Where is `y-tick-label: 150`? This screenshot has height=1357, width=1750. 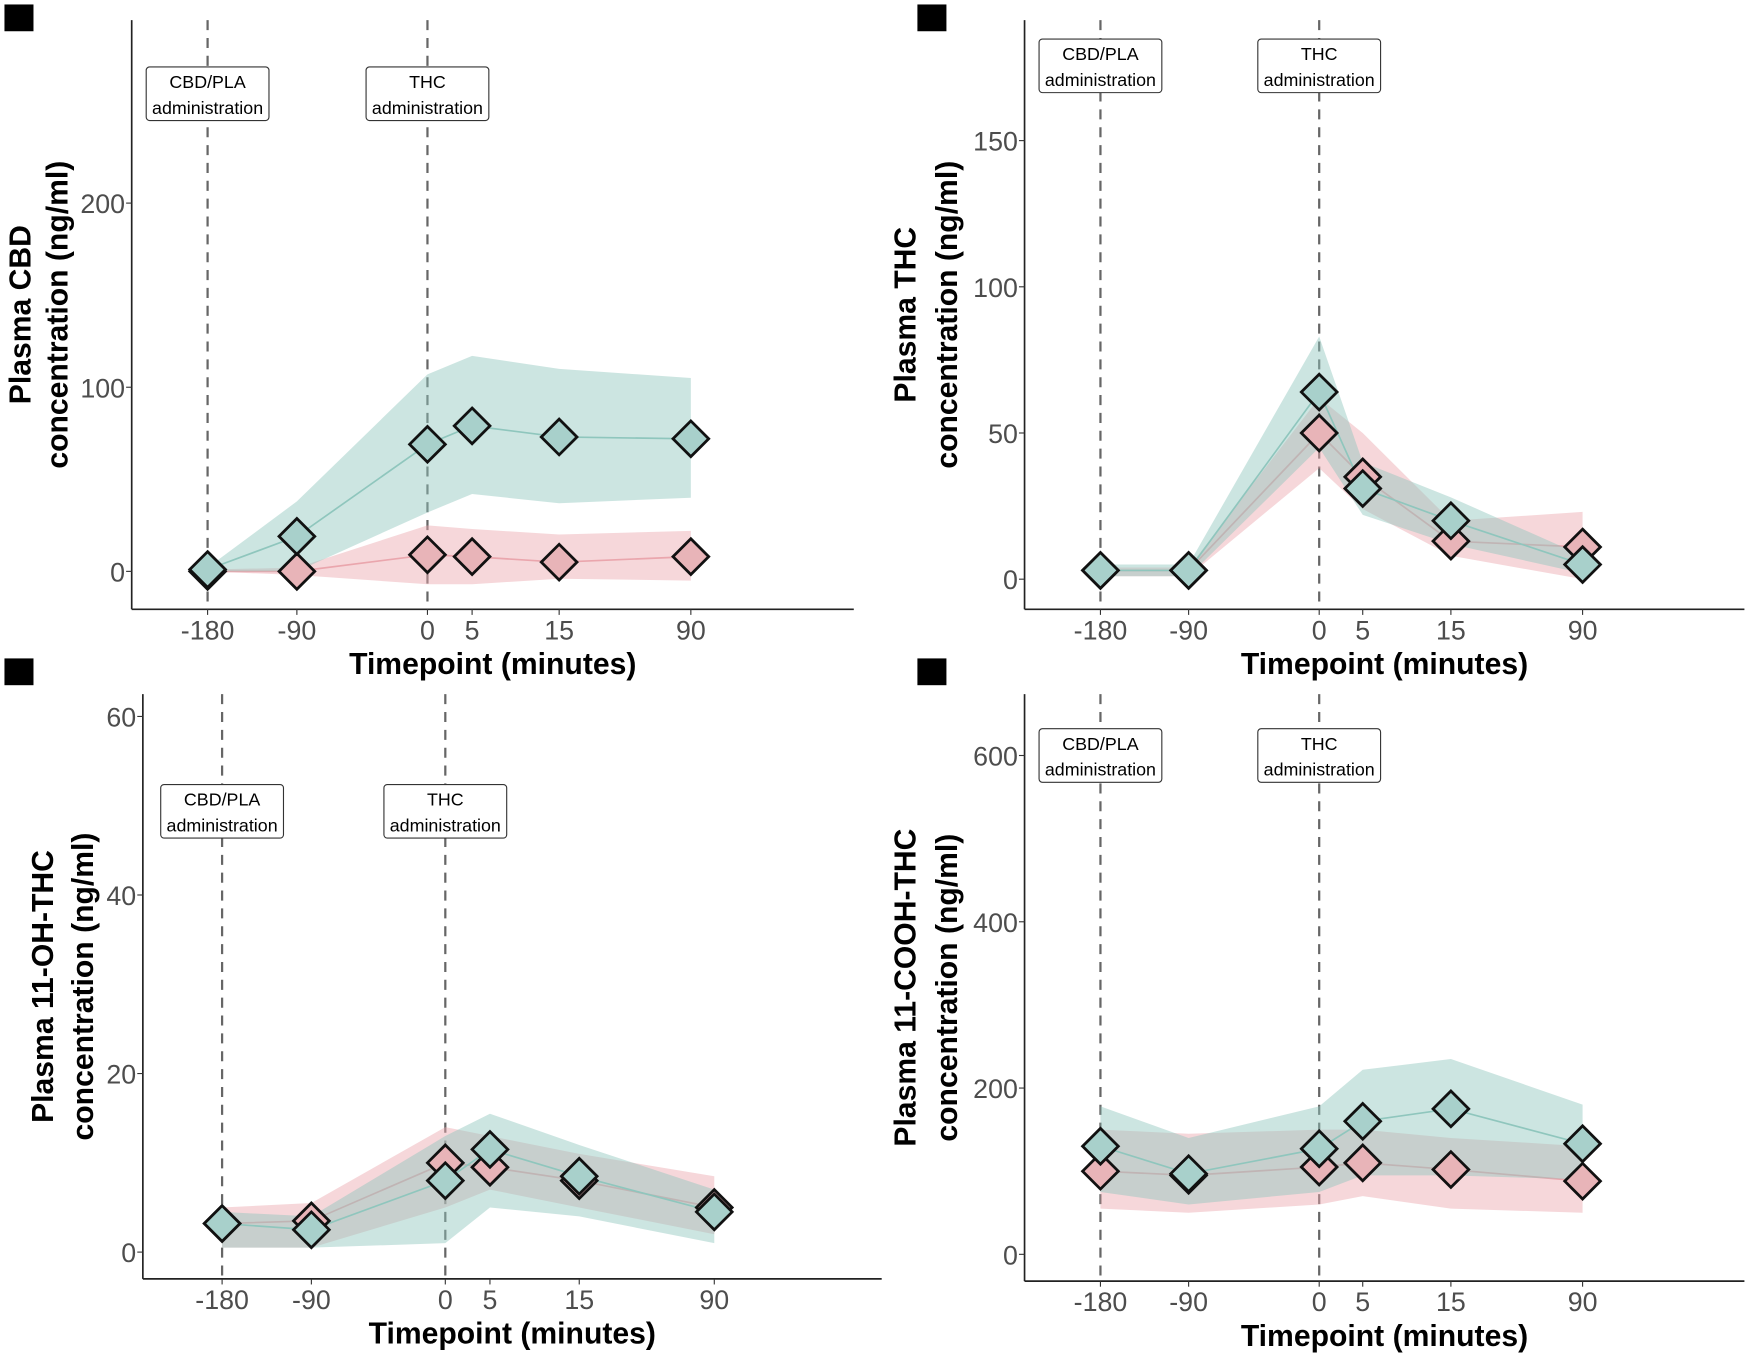
y-tick-label: 150 is located at coordinates (995, 142).